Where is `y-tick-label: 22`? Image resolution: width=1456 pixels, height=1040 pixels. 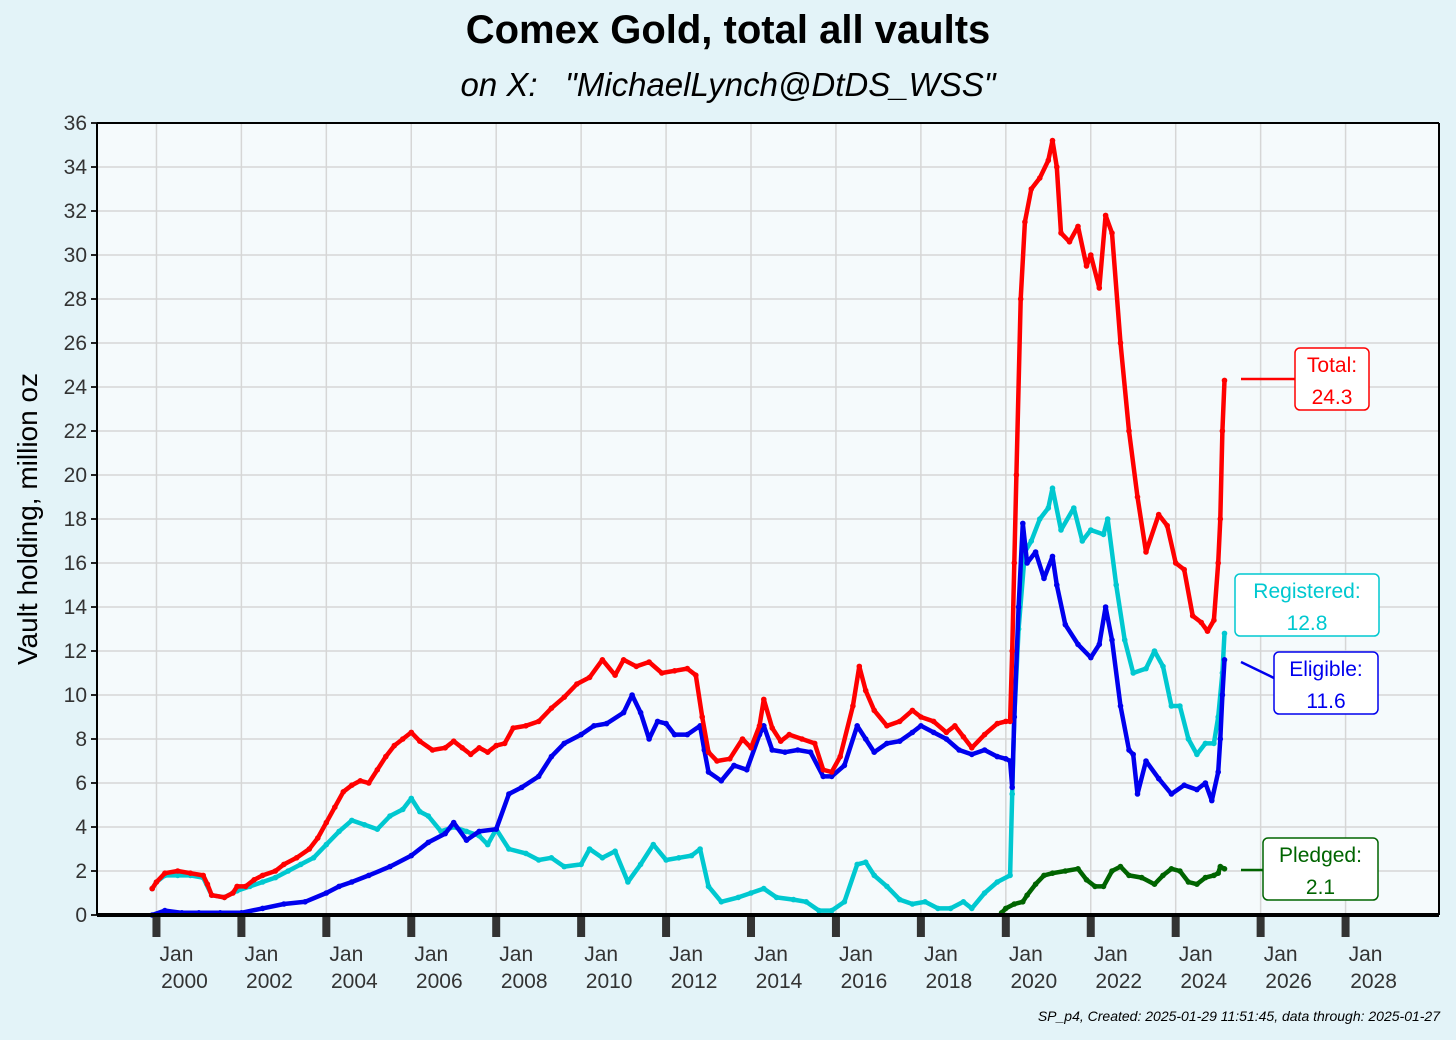 y-tick-label: 22 is located at coordinates (75, 431).